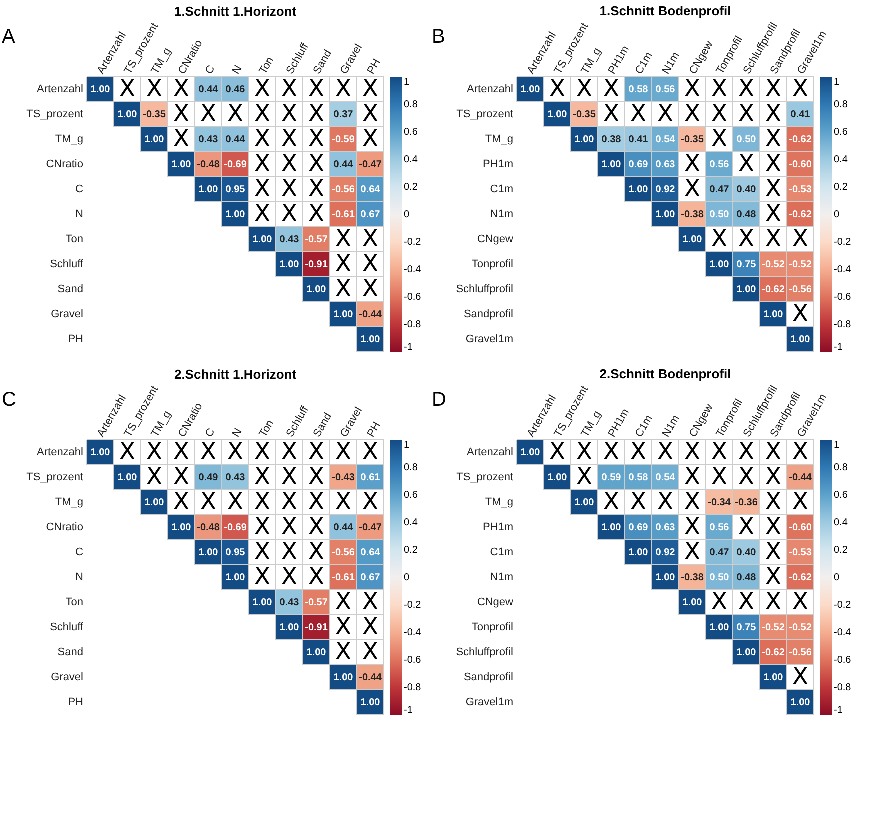 This screenshot has width=877, height=819. What do you see at coordinates (210, 70) in the screenshot?
I see `x-tick-label: C` at bounding box center [210, 70].